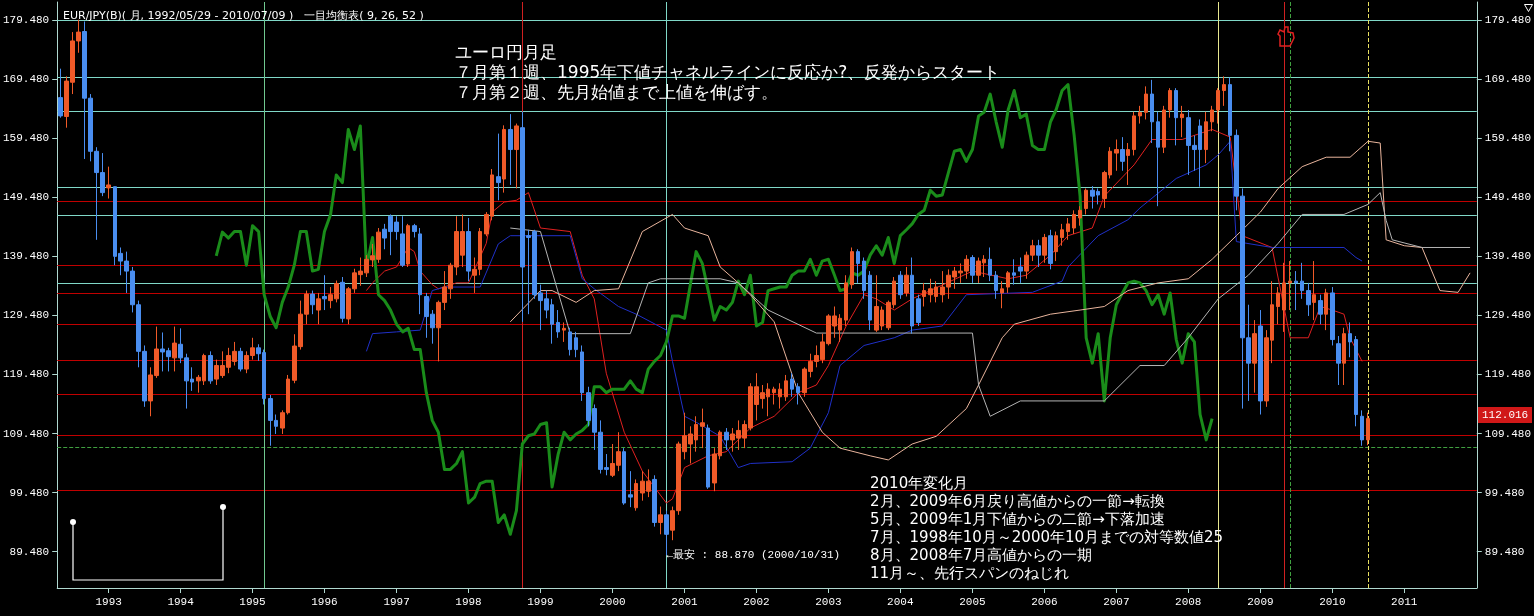  I want to click on y2-tick-label: 99.480, so click(1504, 492).